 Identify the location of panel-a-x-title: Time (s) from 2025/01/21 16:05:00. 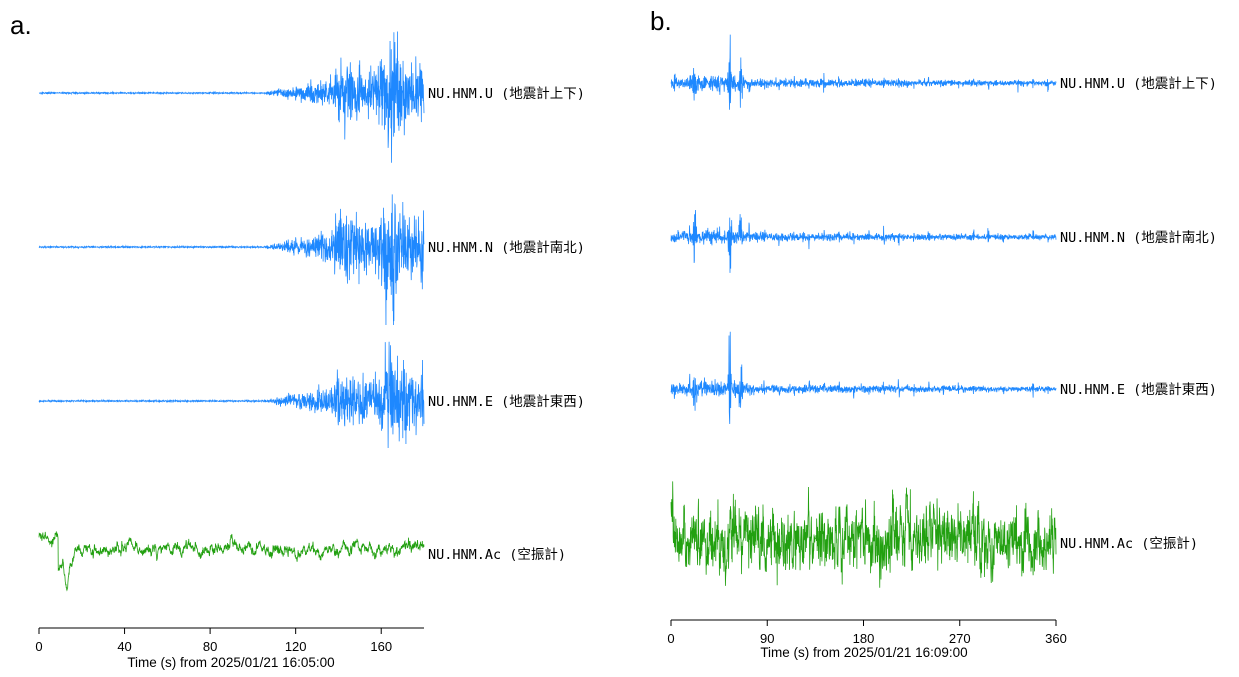
(230, 662).